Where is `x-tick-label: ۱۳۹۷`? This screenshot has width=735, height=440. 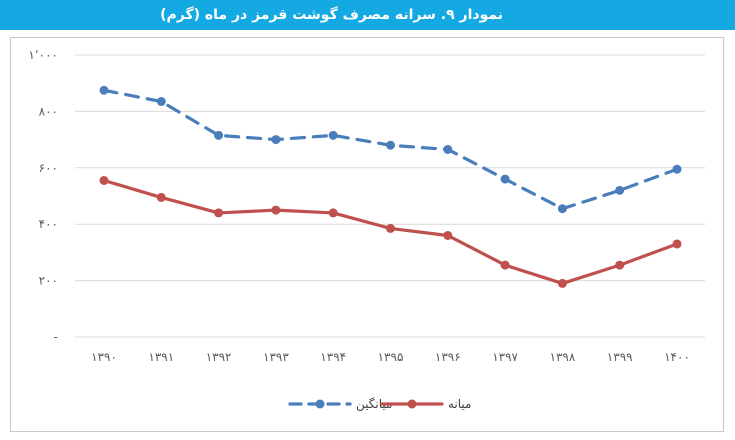
x-tick-label: ۱۳۹۷ is located at coordinates (505, 357).